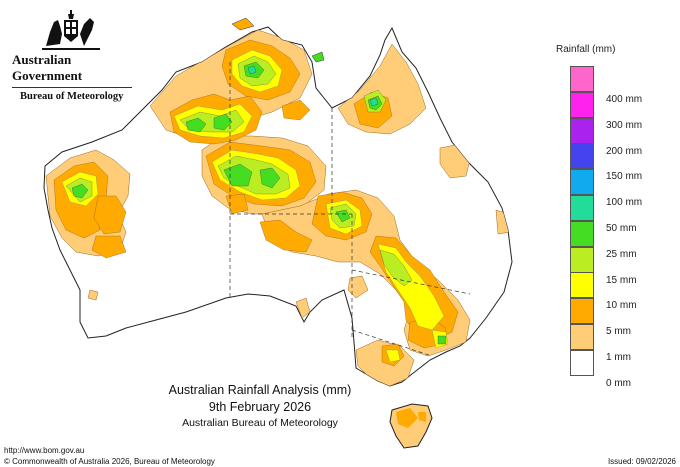 The width and height of the screenshot is (680, 467). Describe the element at coordinates (260, 390) in the screenshot. I see `caption-title: Australian Rainfall Analysis (mm)` at that location.